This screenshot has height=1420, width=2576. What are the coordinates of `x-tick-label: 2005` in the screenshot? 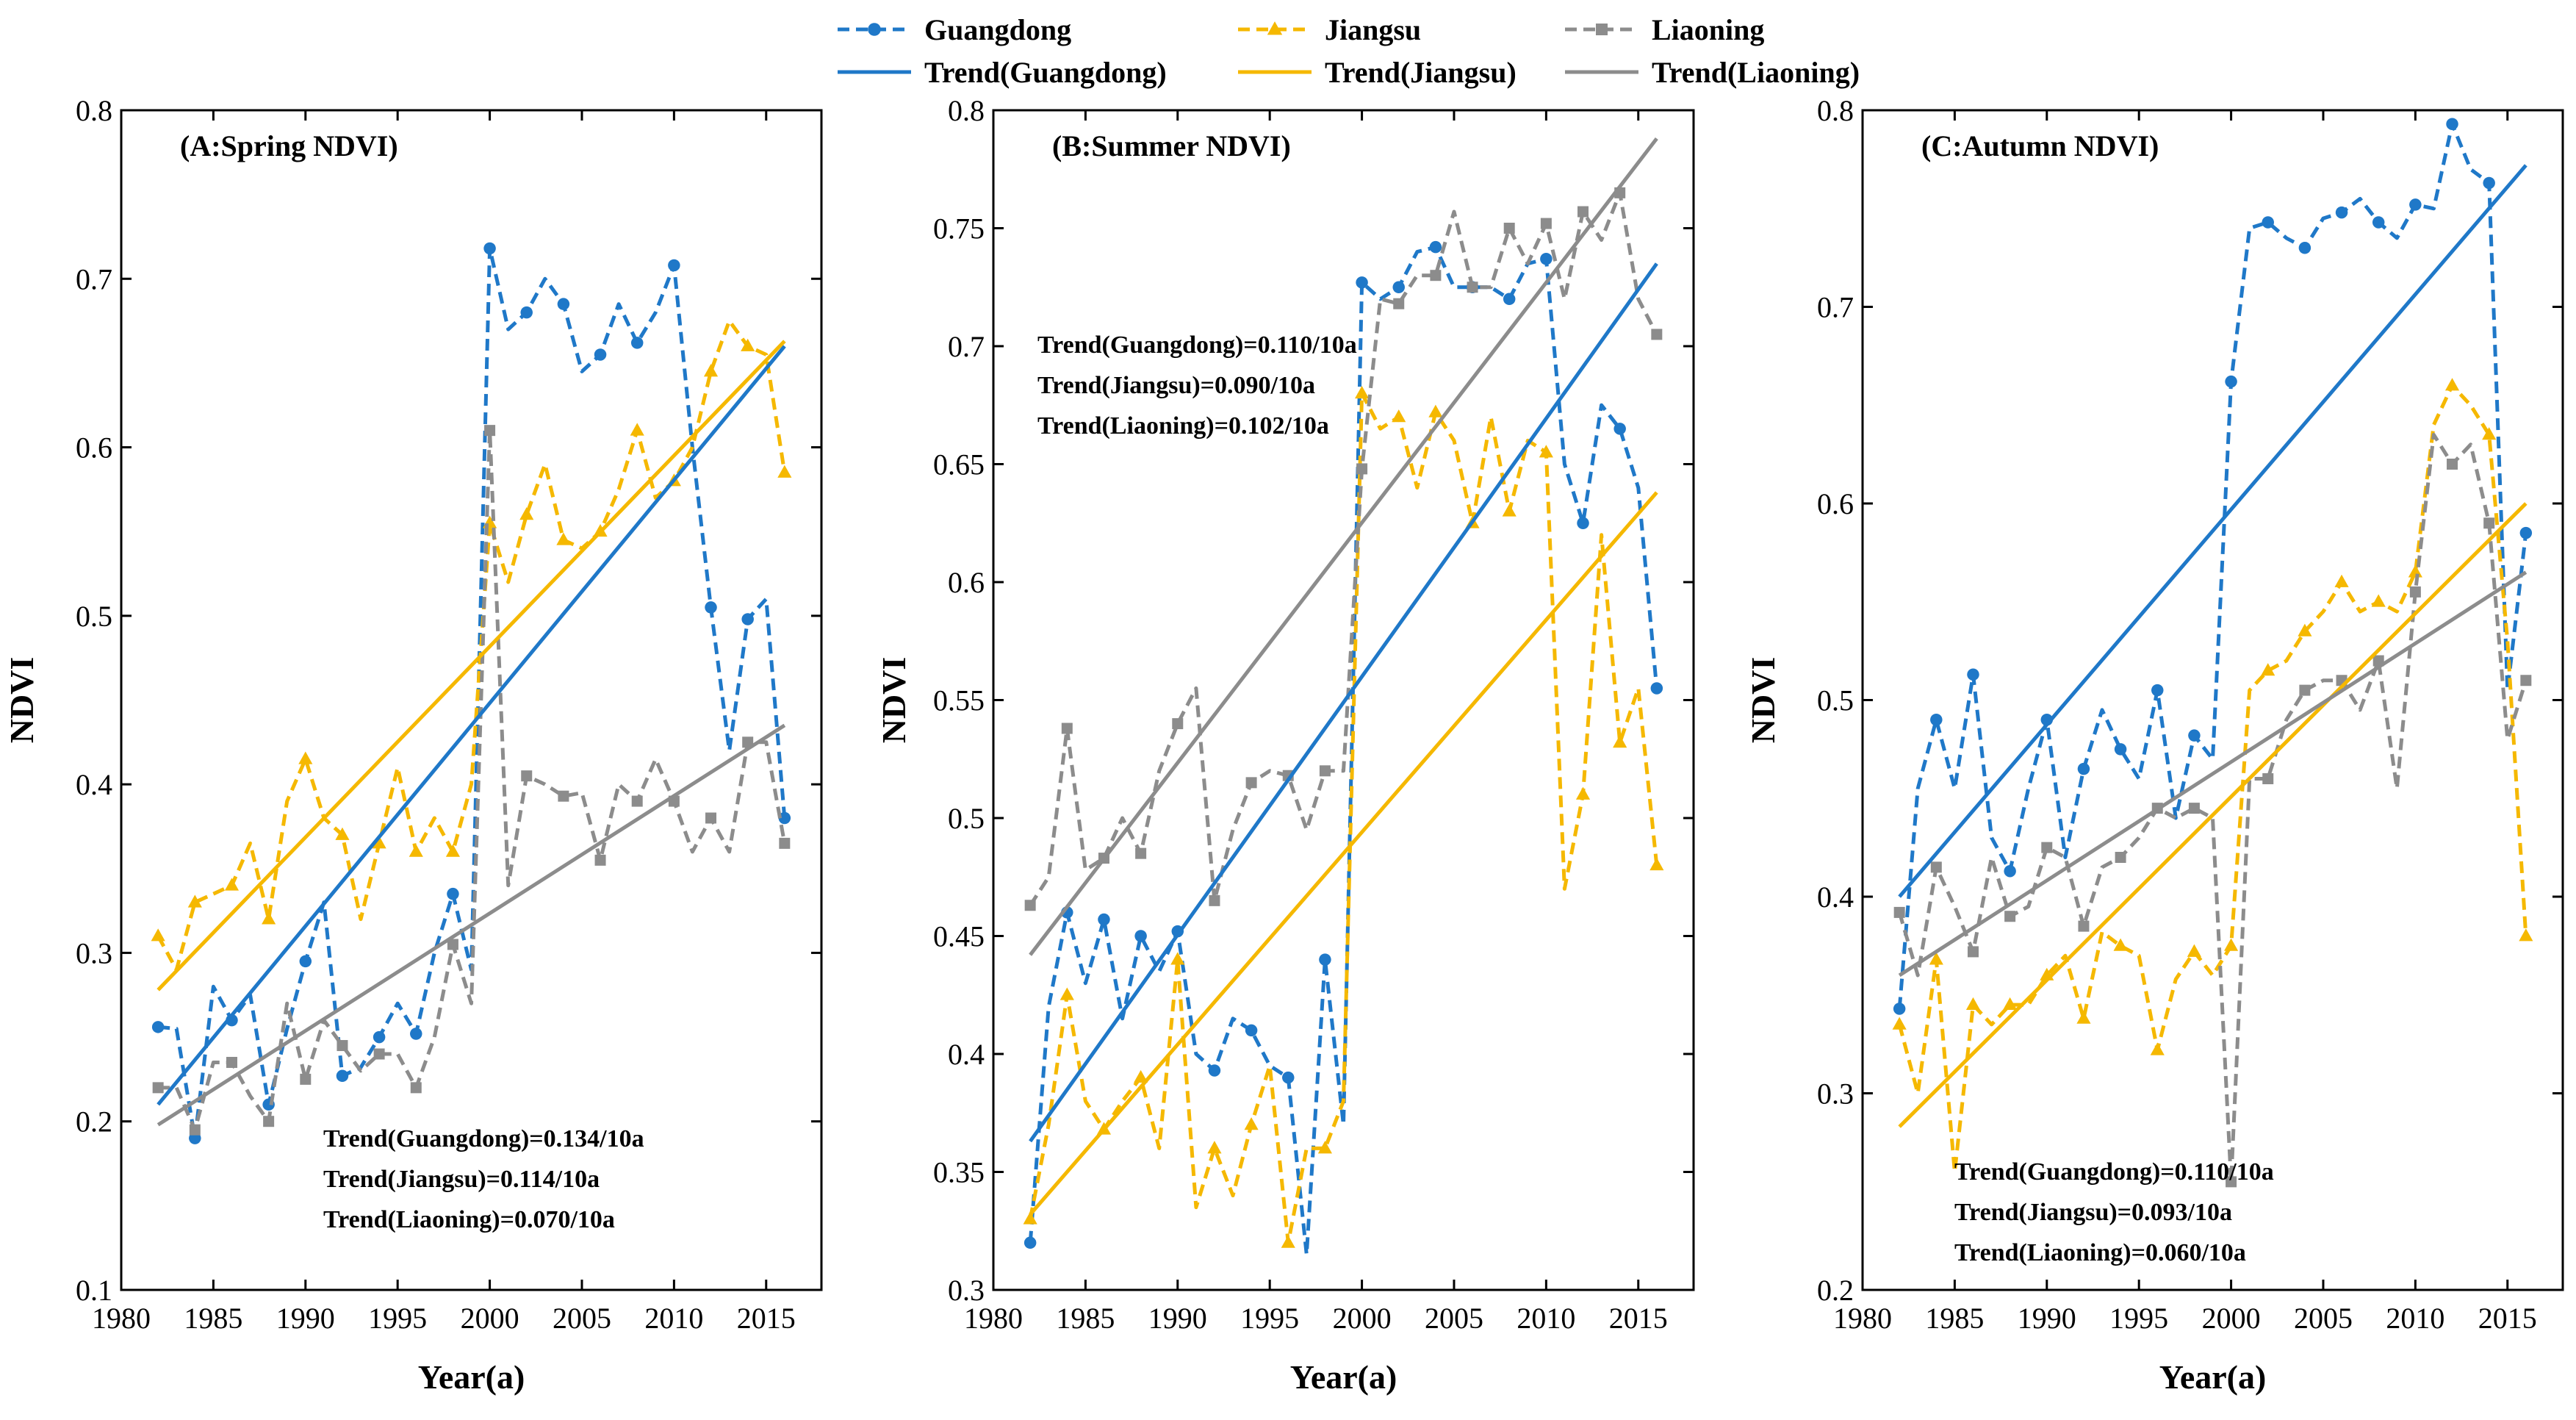 It's located at (2323, 1318).